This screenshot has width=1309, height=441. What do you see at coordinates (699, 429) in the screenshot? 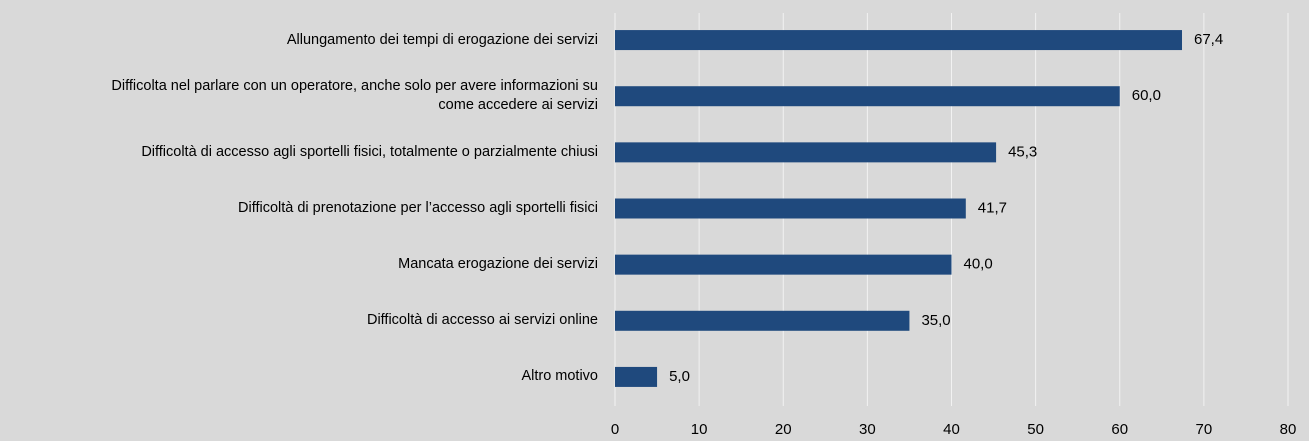
I see `x-tick-label: 10` at bounding box center [699, 429].